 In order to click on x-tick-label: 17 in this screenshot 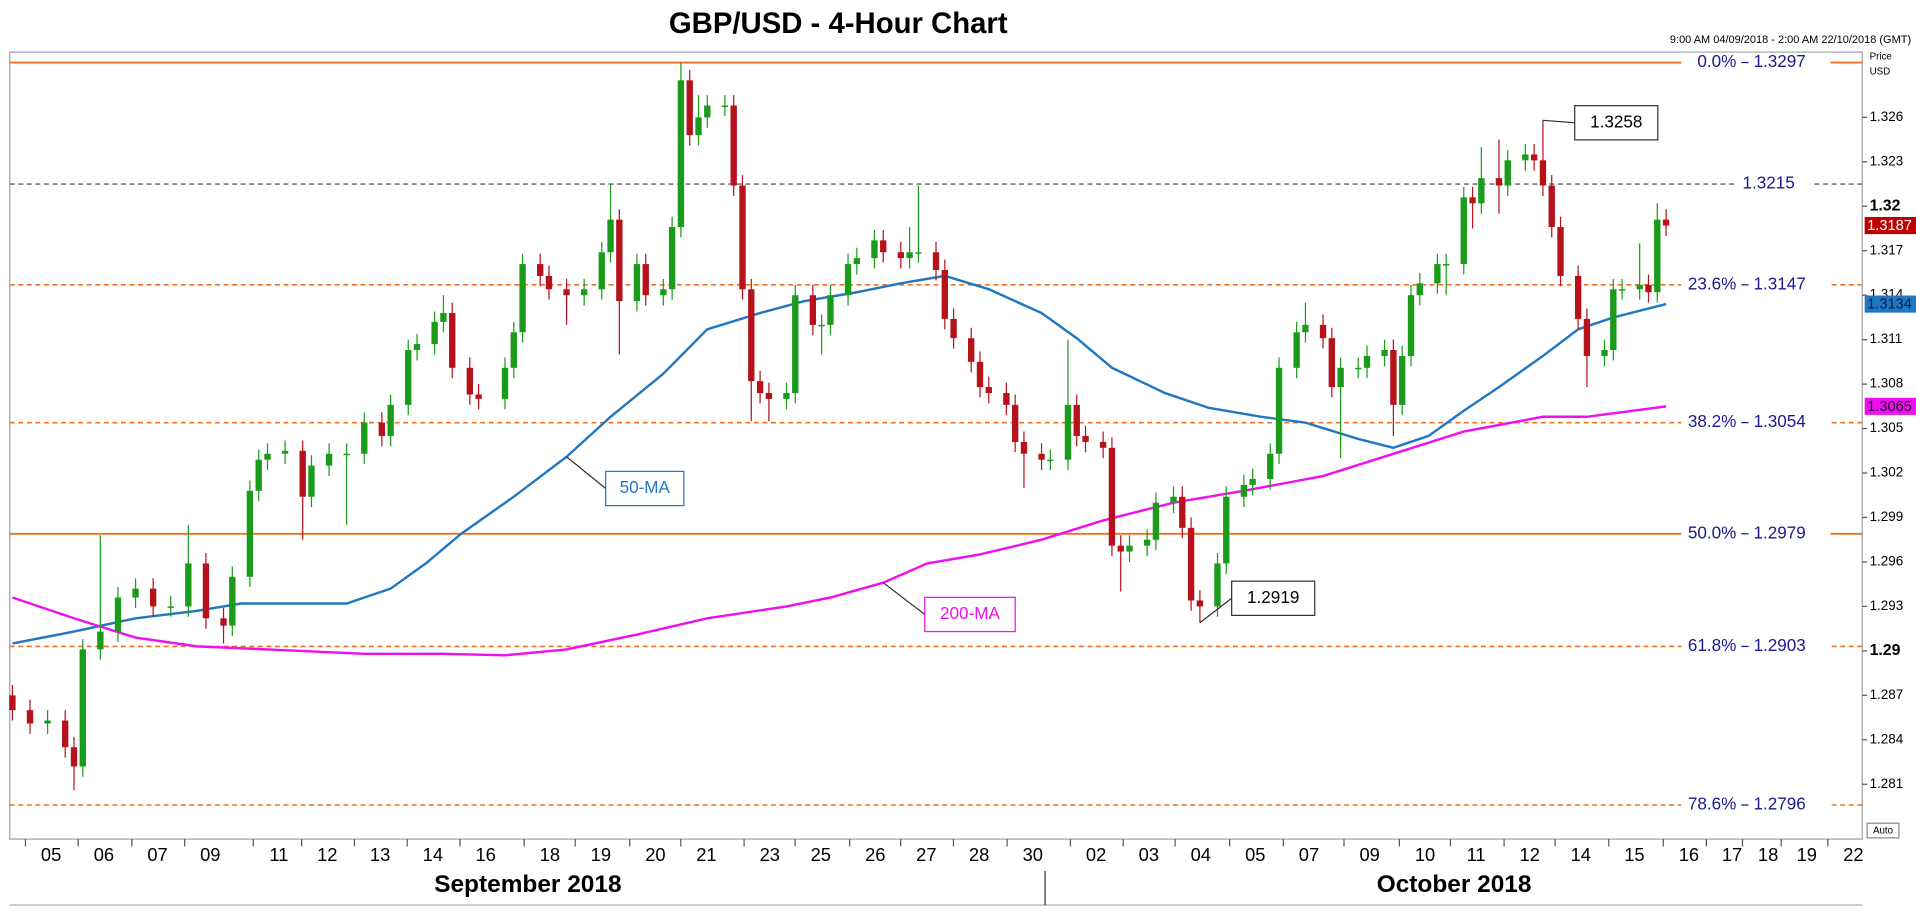, I will do `click(1732, 854)`.